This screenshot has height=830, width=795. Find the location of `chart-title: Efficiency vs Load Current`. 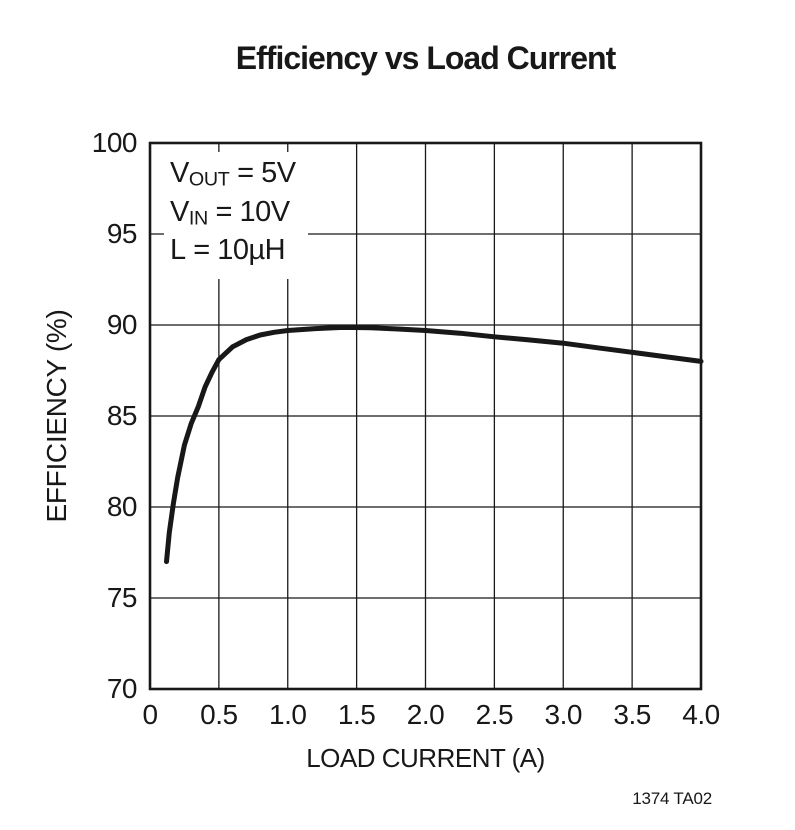

chart-title: Efficiency vs Load Current is located at coordinates (425, 58).